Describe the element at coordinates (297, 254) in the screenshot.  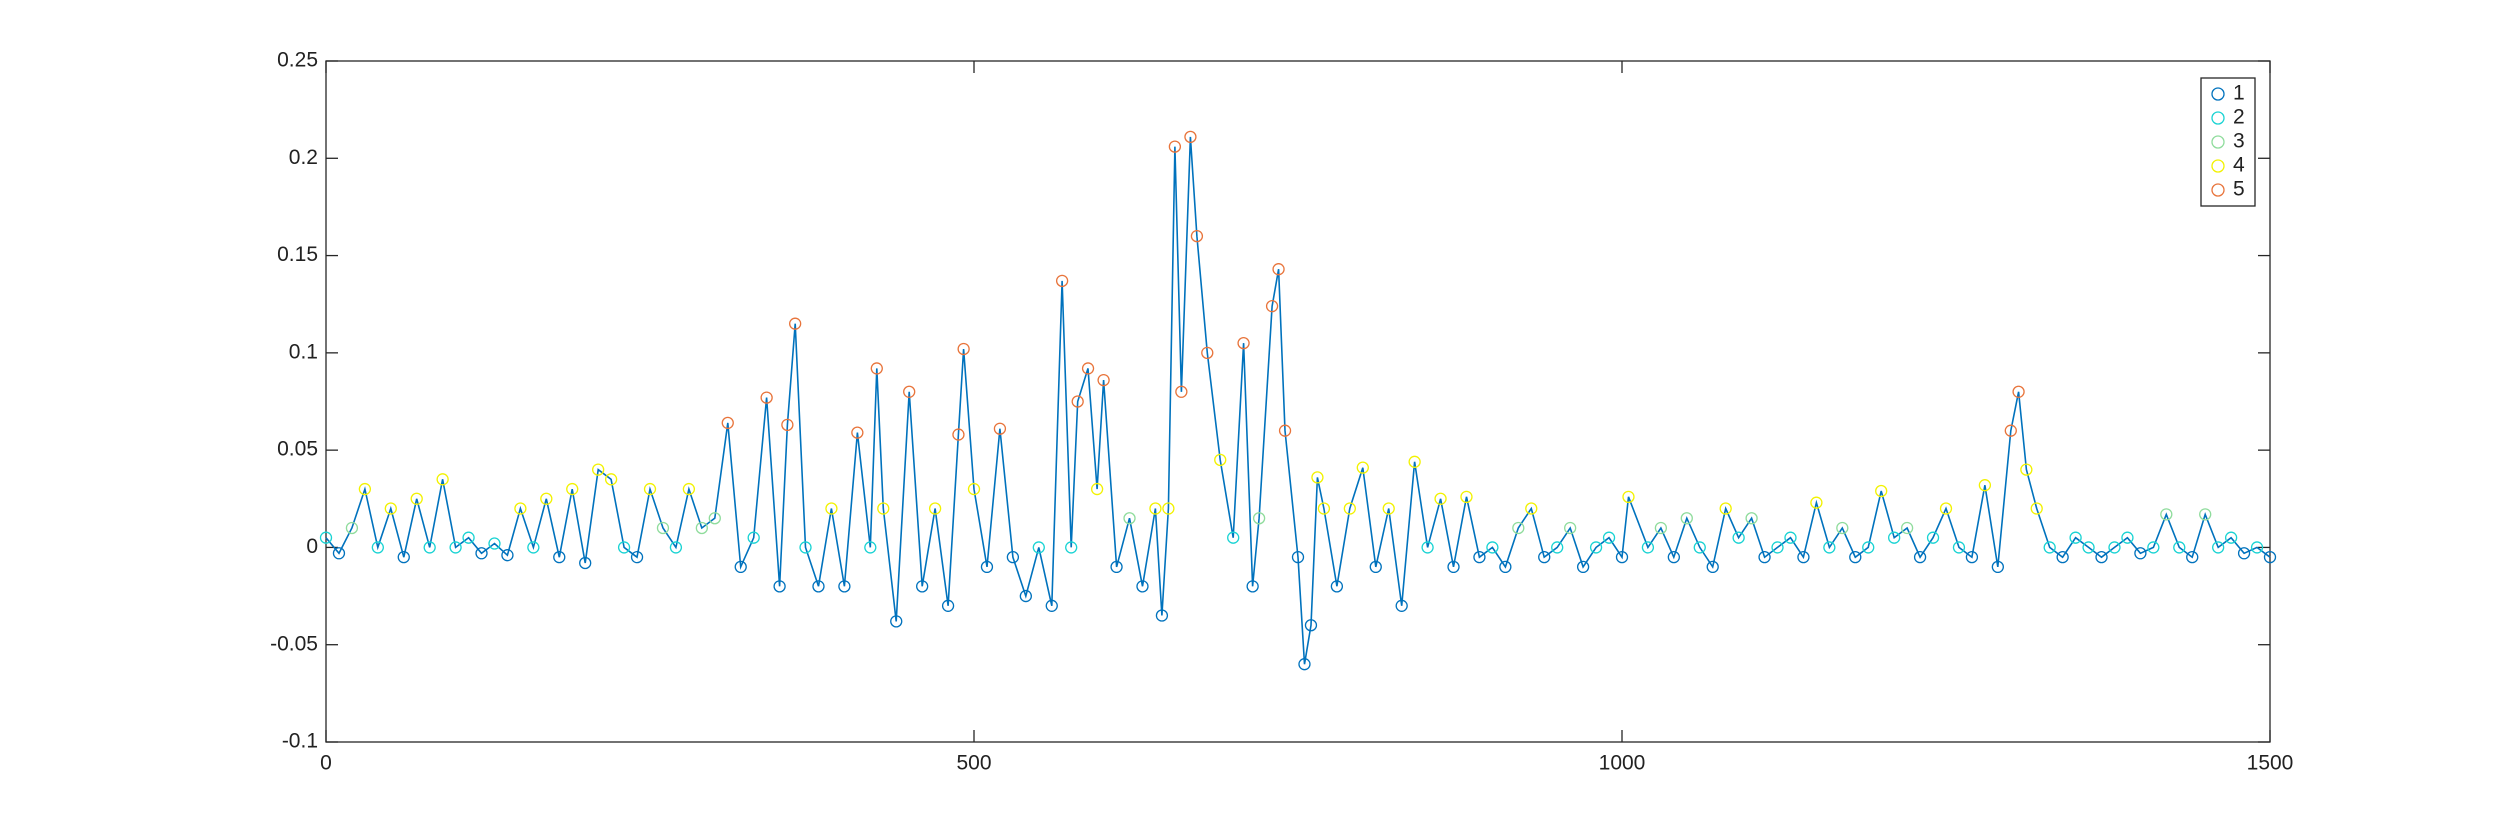
I see `y-tick-label: 0.15` at that location.